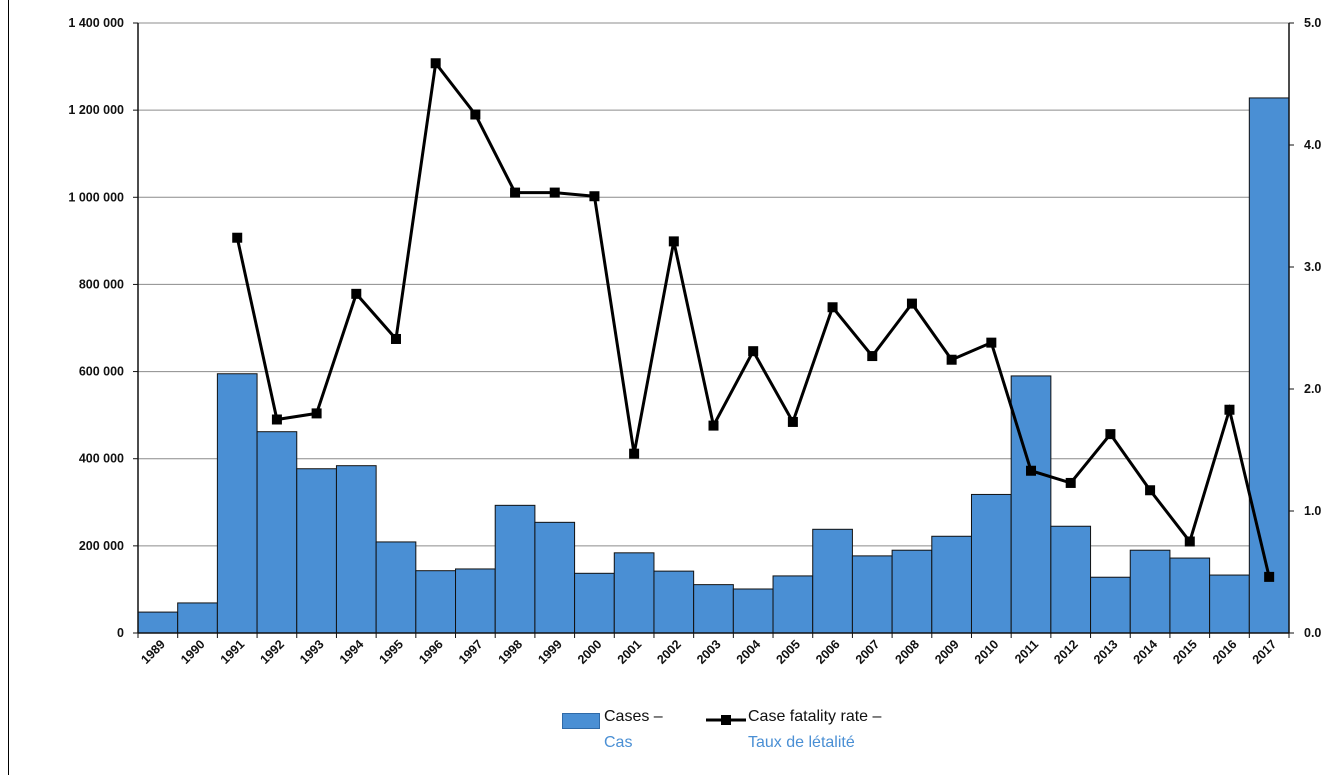 This screenshot has width=1341, height=775. What do you see at coordinates (673, 241) in the screenshot?
I see `cfr-marker-2002` at bounding box center [673, 241].